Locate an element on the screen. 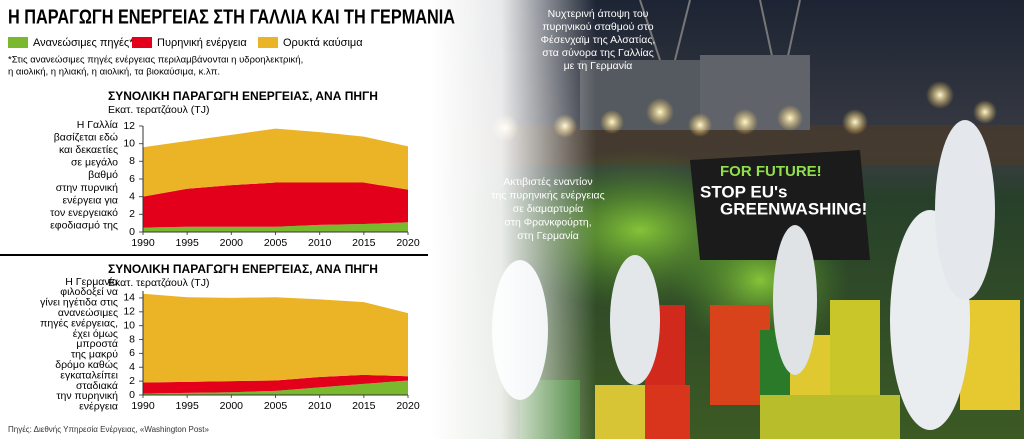 The height and width of the screenshot is (439, 1024). side-note: στην πυρνική is located at coordinates (87, 188).